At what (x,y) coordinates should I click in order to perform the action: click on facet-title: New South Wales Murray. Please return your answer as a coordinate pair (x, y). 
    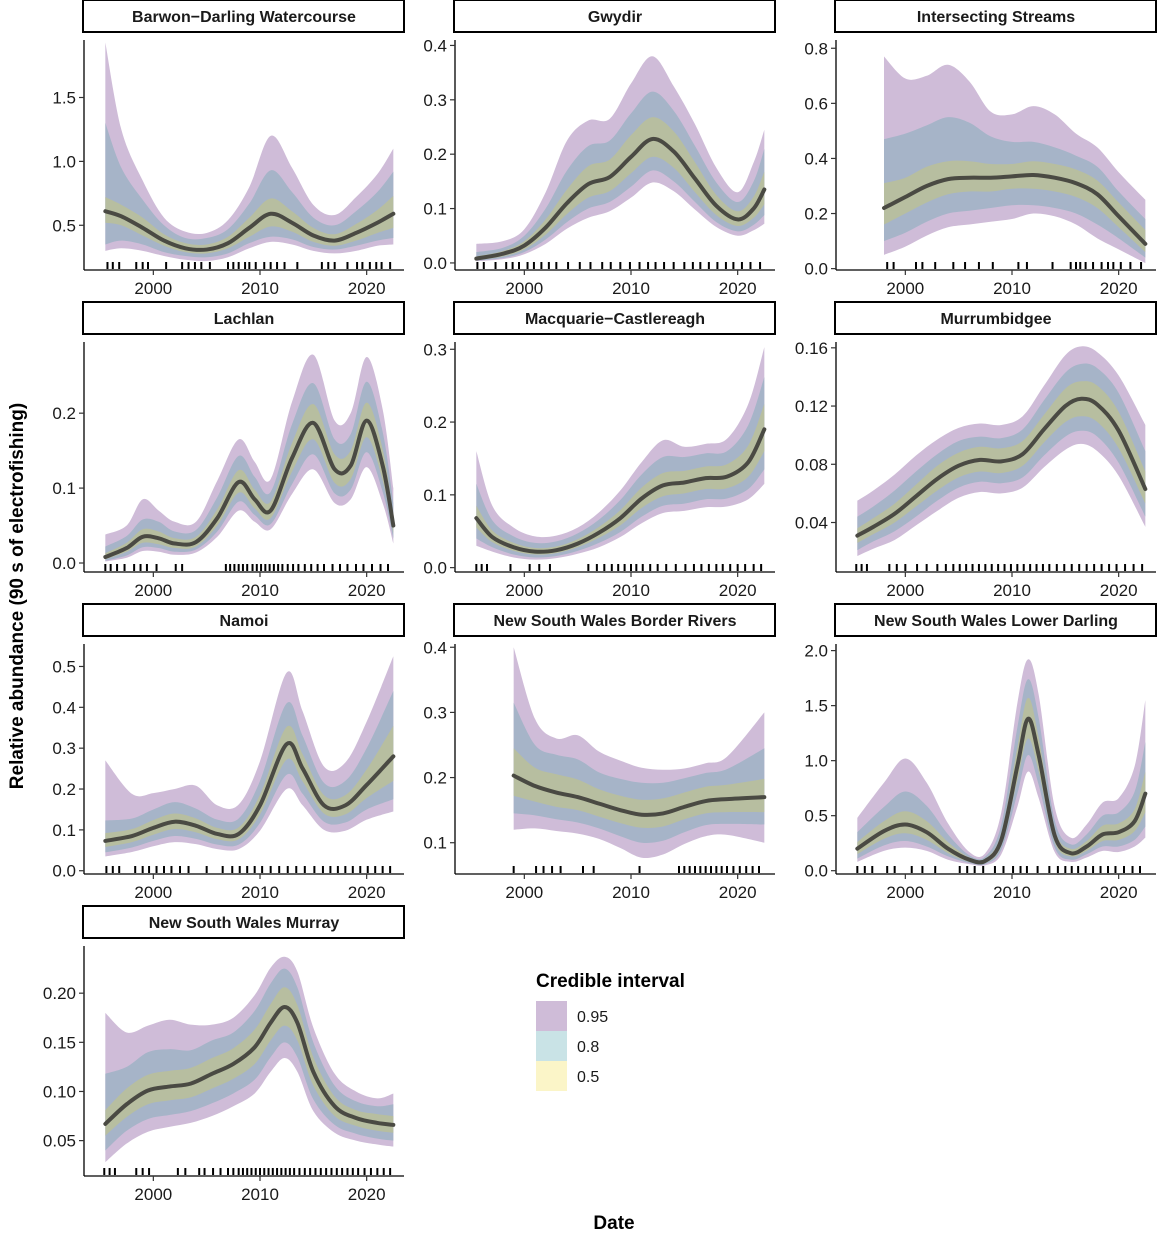
    Looking at the image, I should click on (244, 923).